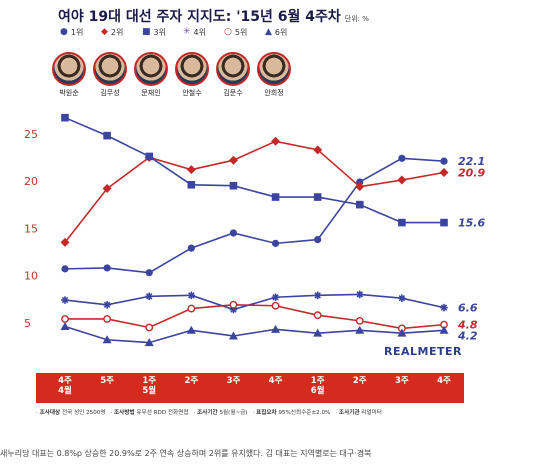 Image resolution: width=550 pixels, height=464 pixels. Describe the element at coordinates (317, 386) in the screenshot. I see `x-tick-label: 1주 6월` at that location.